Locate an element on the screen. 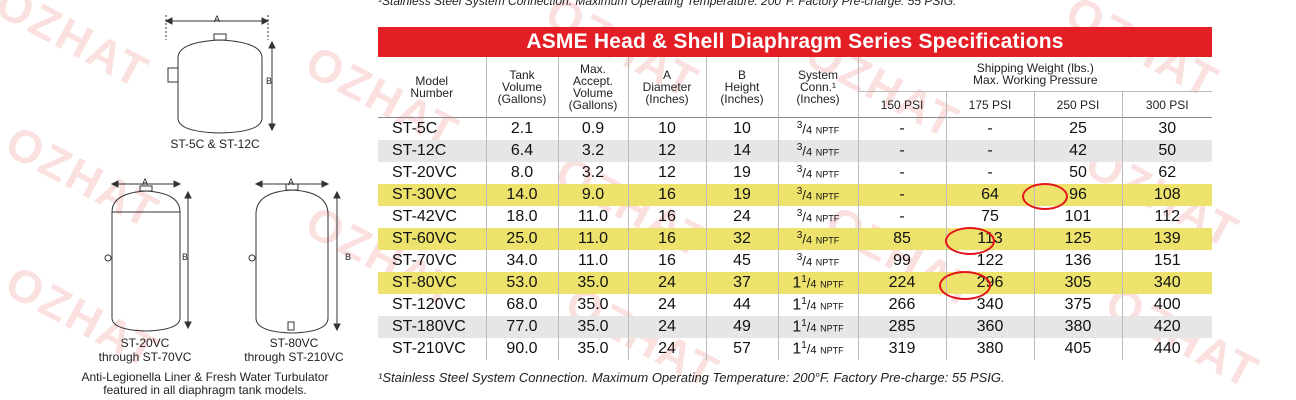 This screenshot has height=400, width=1296. height-cell: 45 is located at coordinates (741, 261).